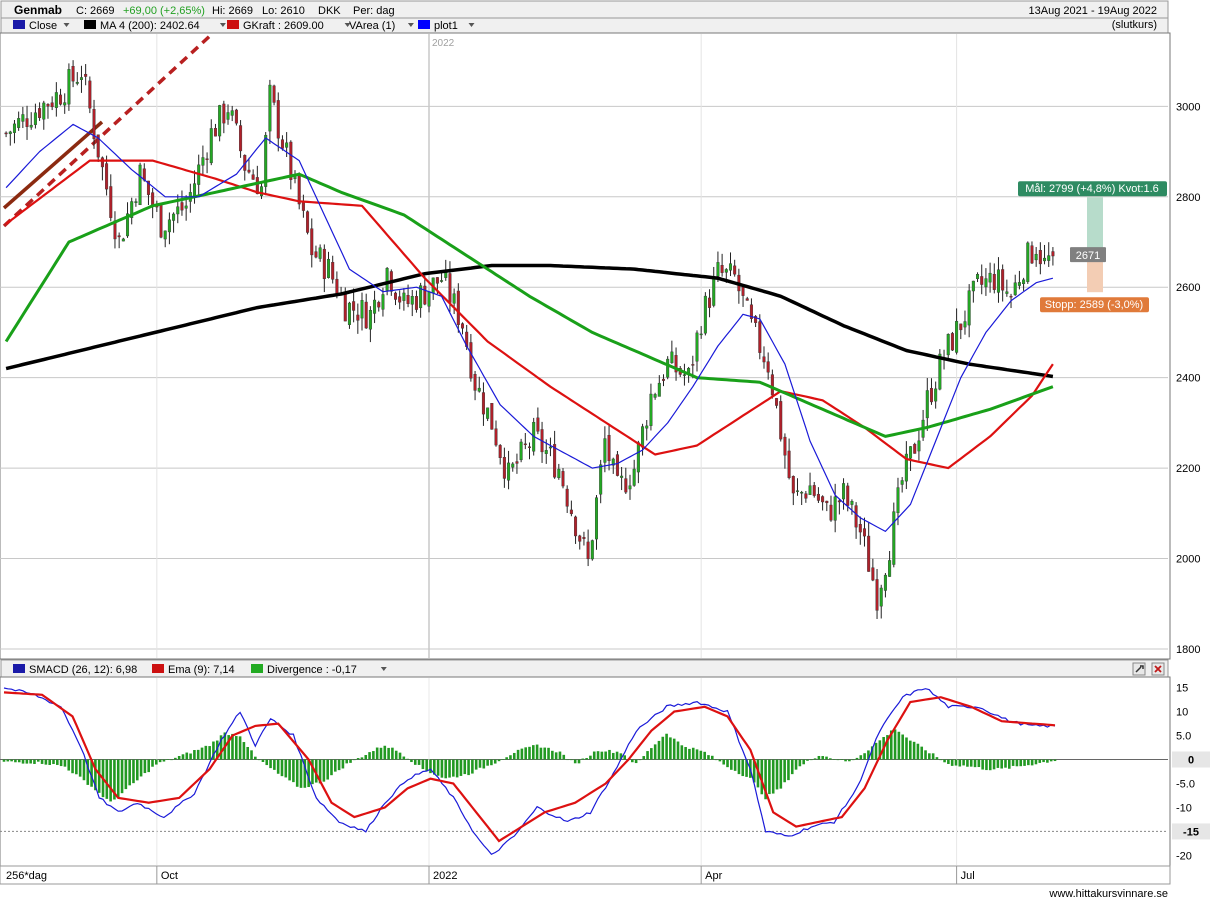 This screenshot has height=904, width=1214. Describe the element at coordinates (1158, 669) in the screenshot. I see `close-icon` at that location.